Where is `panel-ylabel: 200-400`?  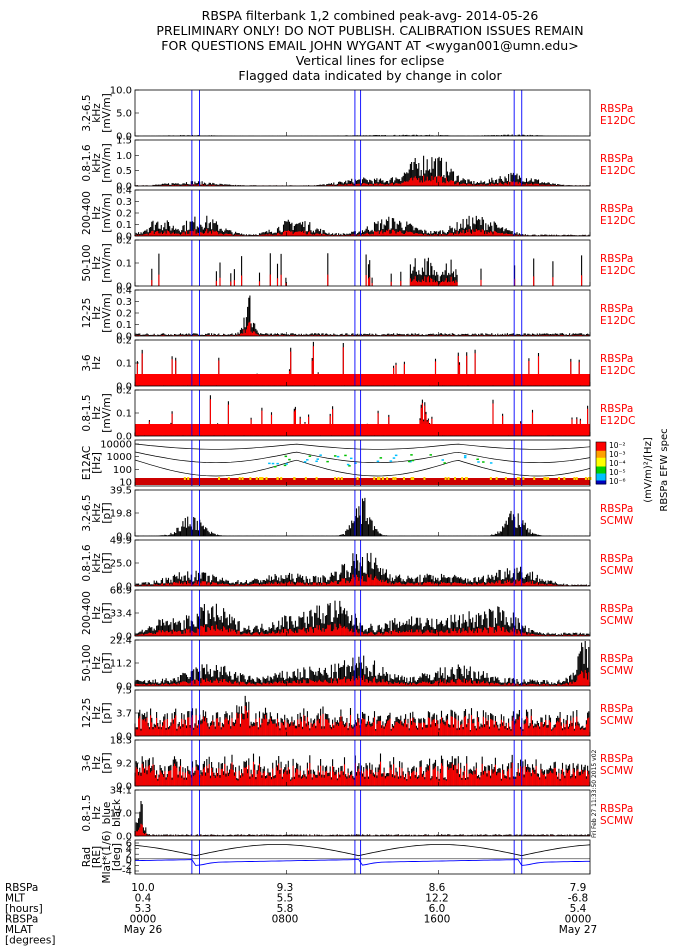 panel-ylabel: 200-400 is located at coordinates (87, 613).